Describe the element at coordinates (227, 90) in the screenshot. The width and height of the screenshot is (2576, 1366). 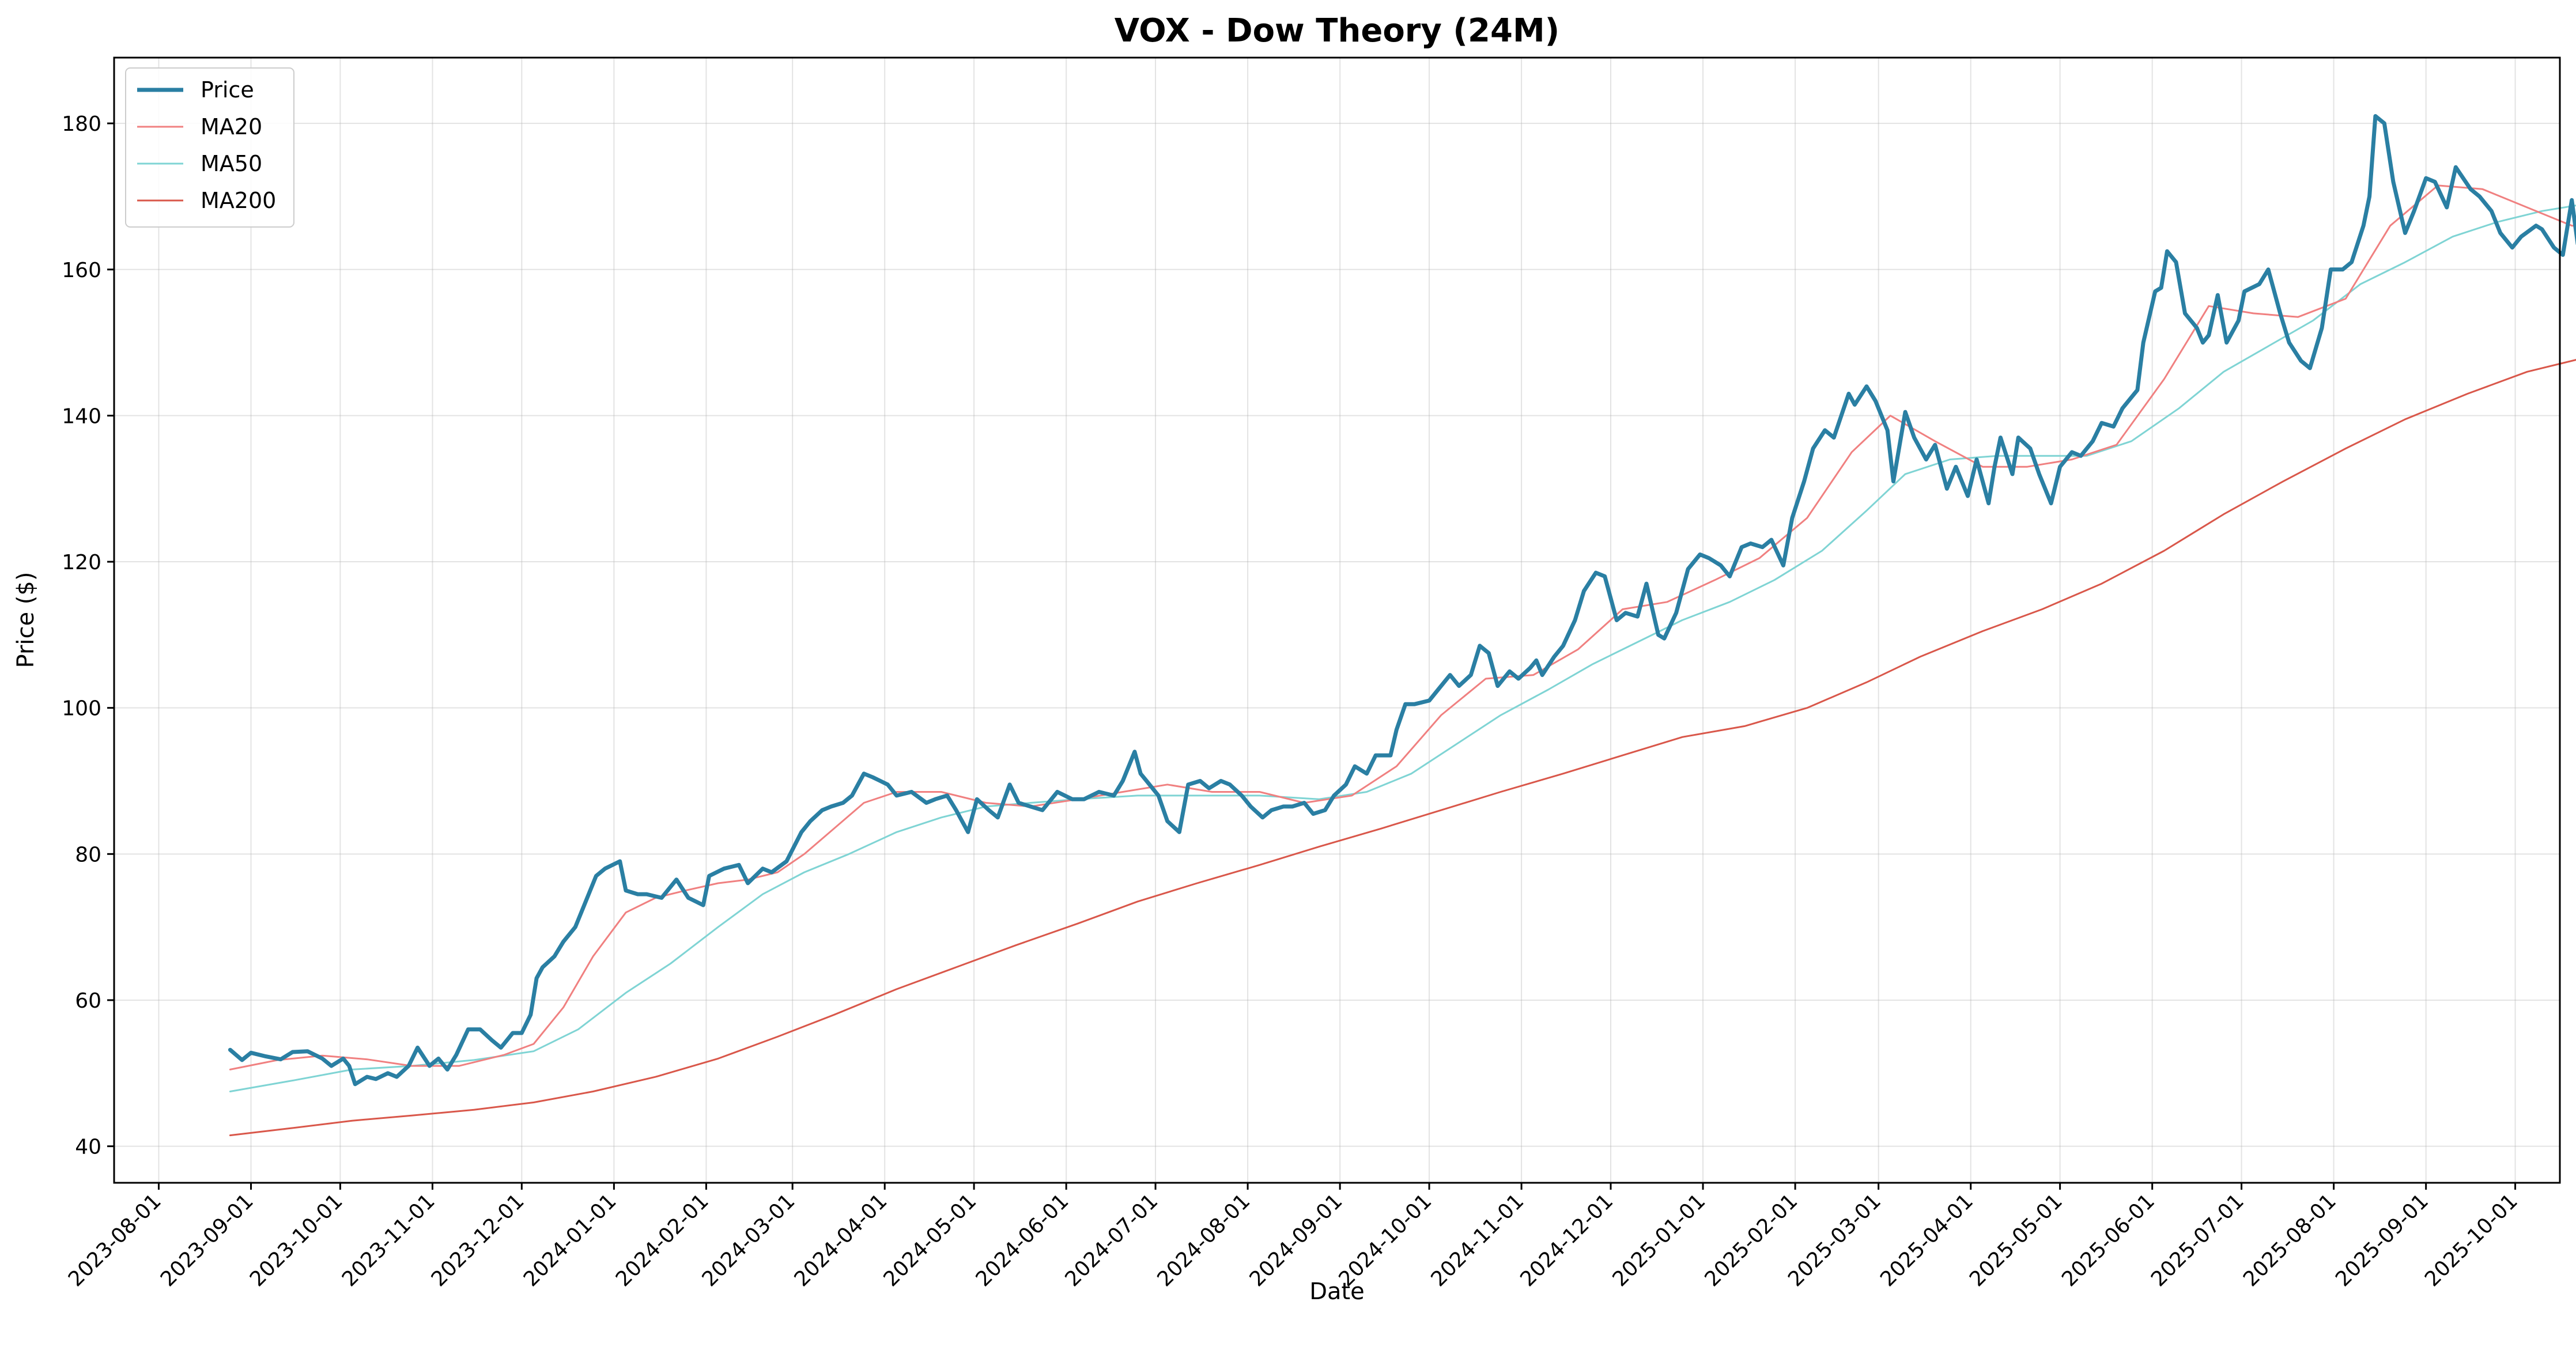
I see `legend-label: Price` at that location.